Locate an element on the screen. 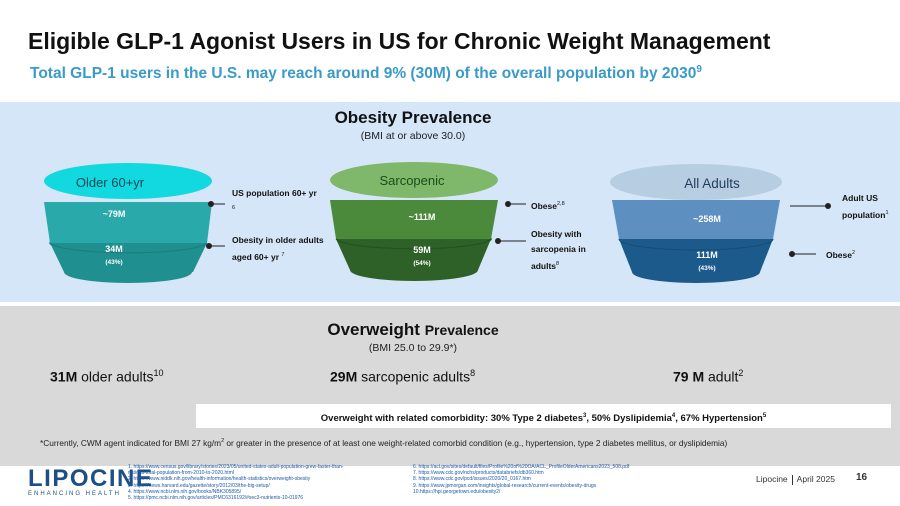 This screenshot has width=900, height=506. subtitle-ref: 9 is located at coordinates (699, 69).